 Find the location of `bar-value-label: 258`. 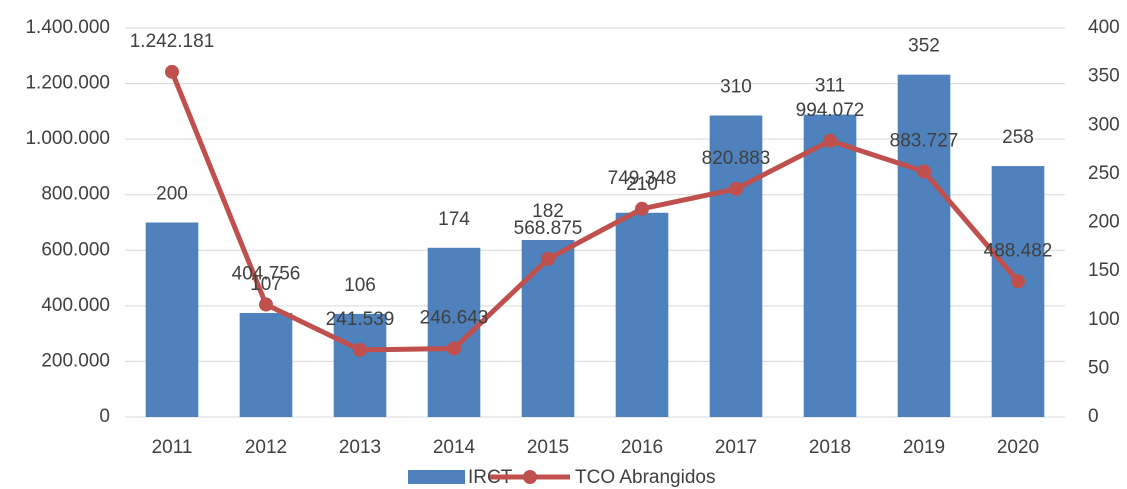

bar-value-label: 258 is located at coordinates (1018, 137).